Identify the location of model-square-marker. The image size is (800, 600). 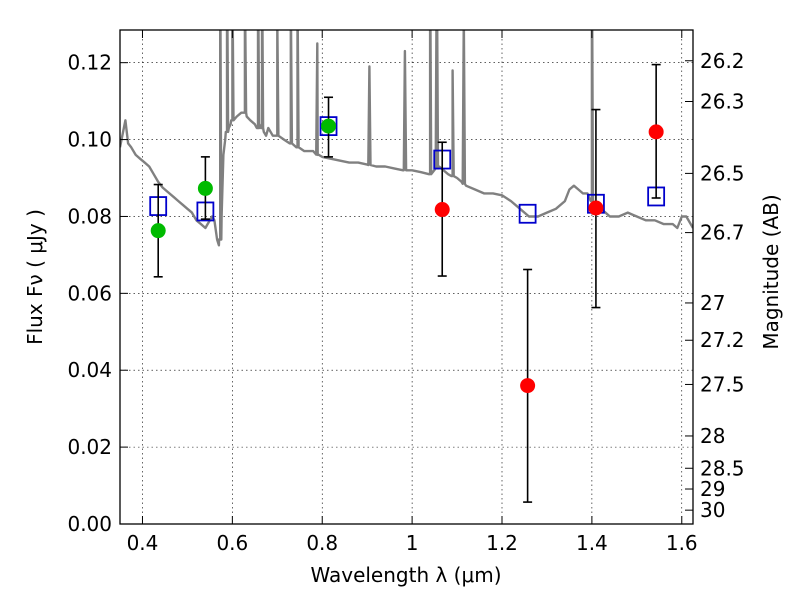
(527, 213).